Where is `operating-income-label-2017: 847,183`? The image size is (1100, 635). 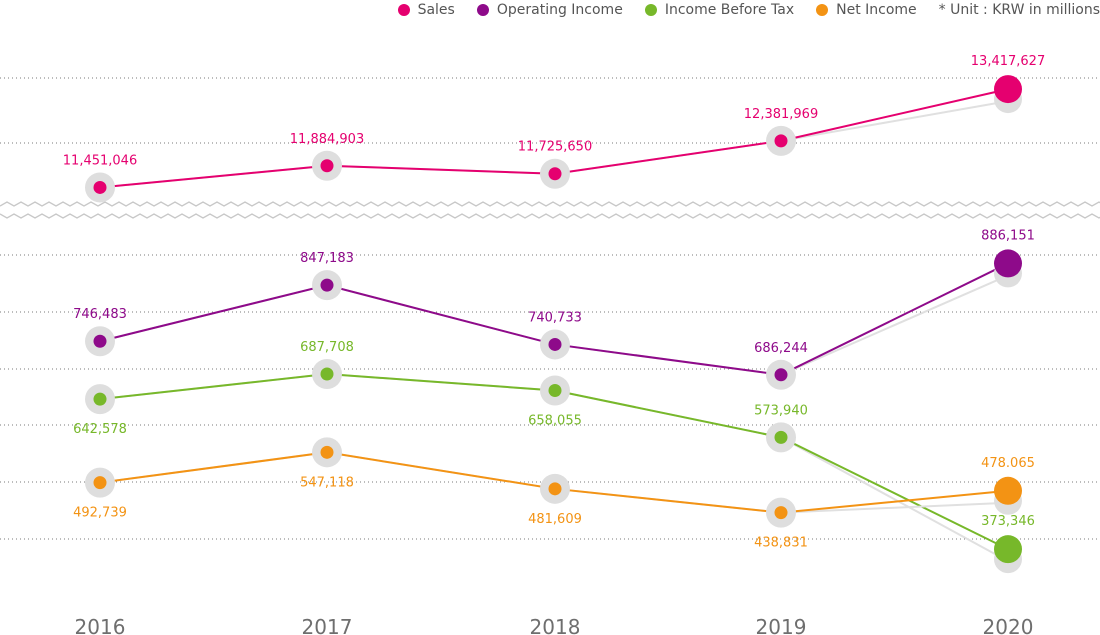
operating-income-label-2017: 847,183 is located at coordinates (327, 258).